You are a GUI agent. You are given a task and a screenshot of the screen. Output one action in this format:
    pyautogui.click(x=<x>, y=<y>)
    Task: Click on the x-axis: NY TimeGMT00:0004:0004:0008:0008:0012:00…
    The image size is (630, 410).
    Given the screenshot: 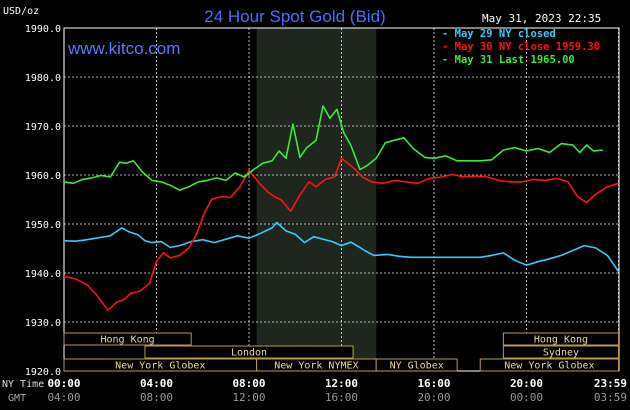 What is the action you would take?
    pyautogui.click(x=314, y=390)
    